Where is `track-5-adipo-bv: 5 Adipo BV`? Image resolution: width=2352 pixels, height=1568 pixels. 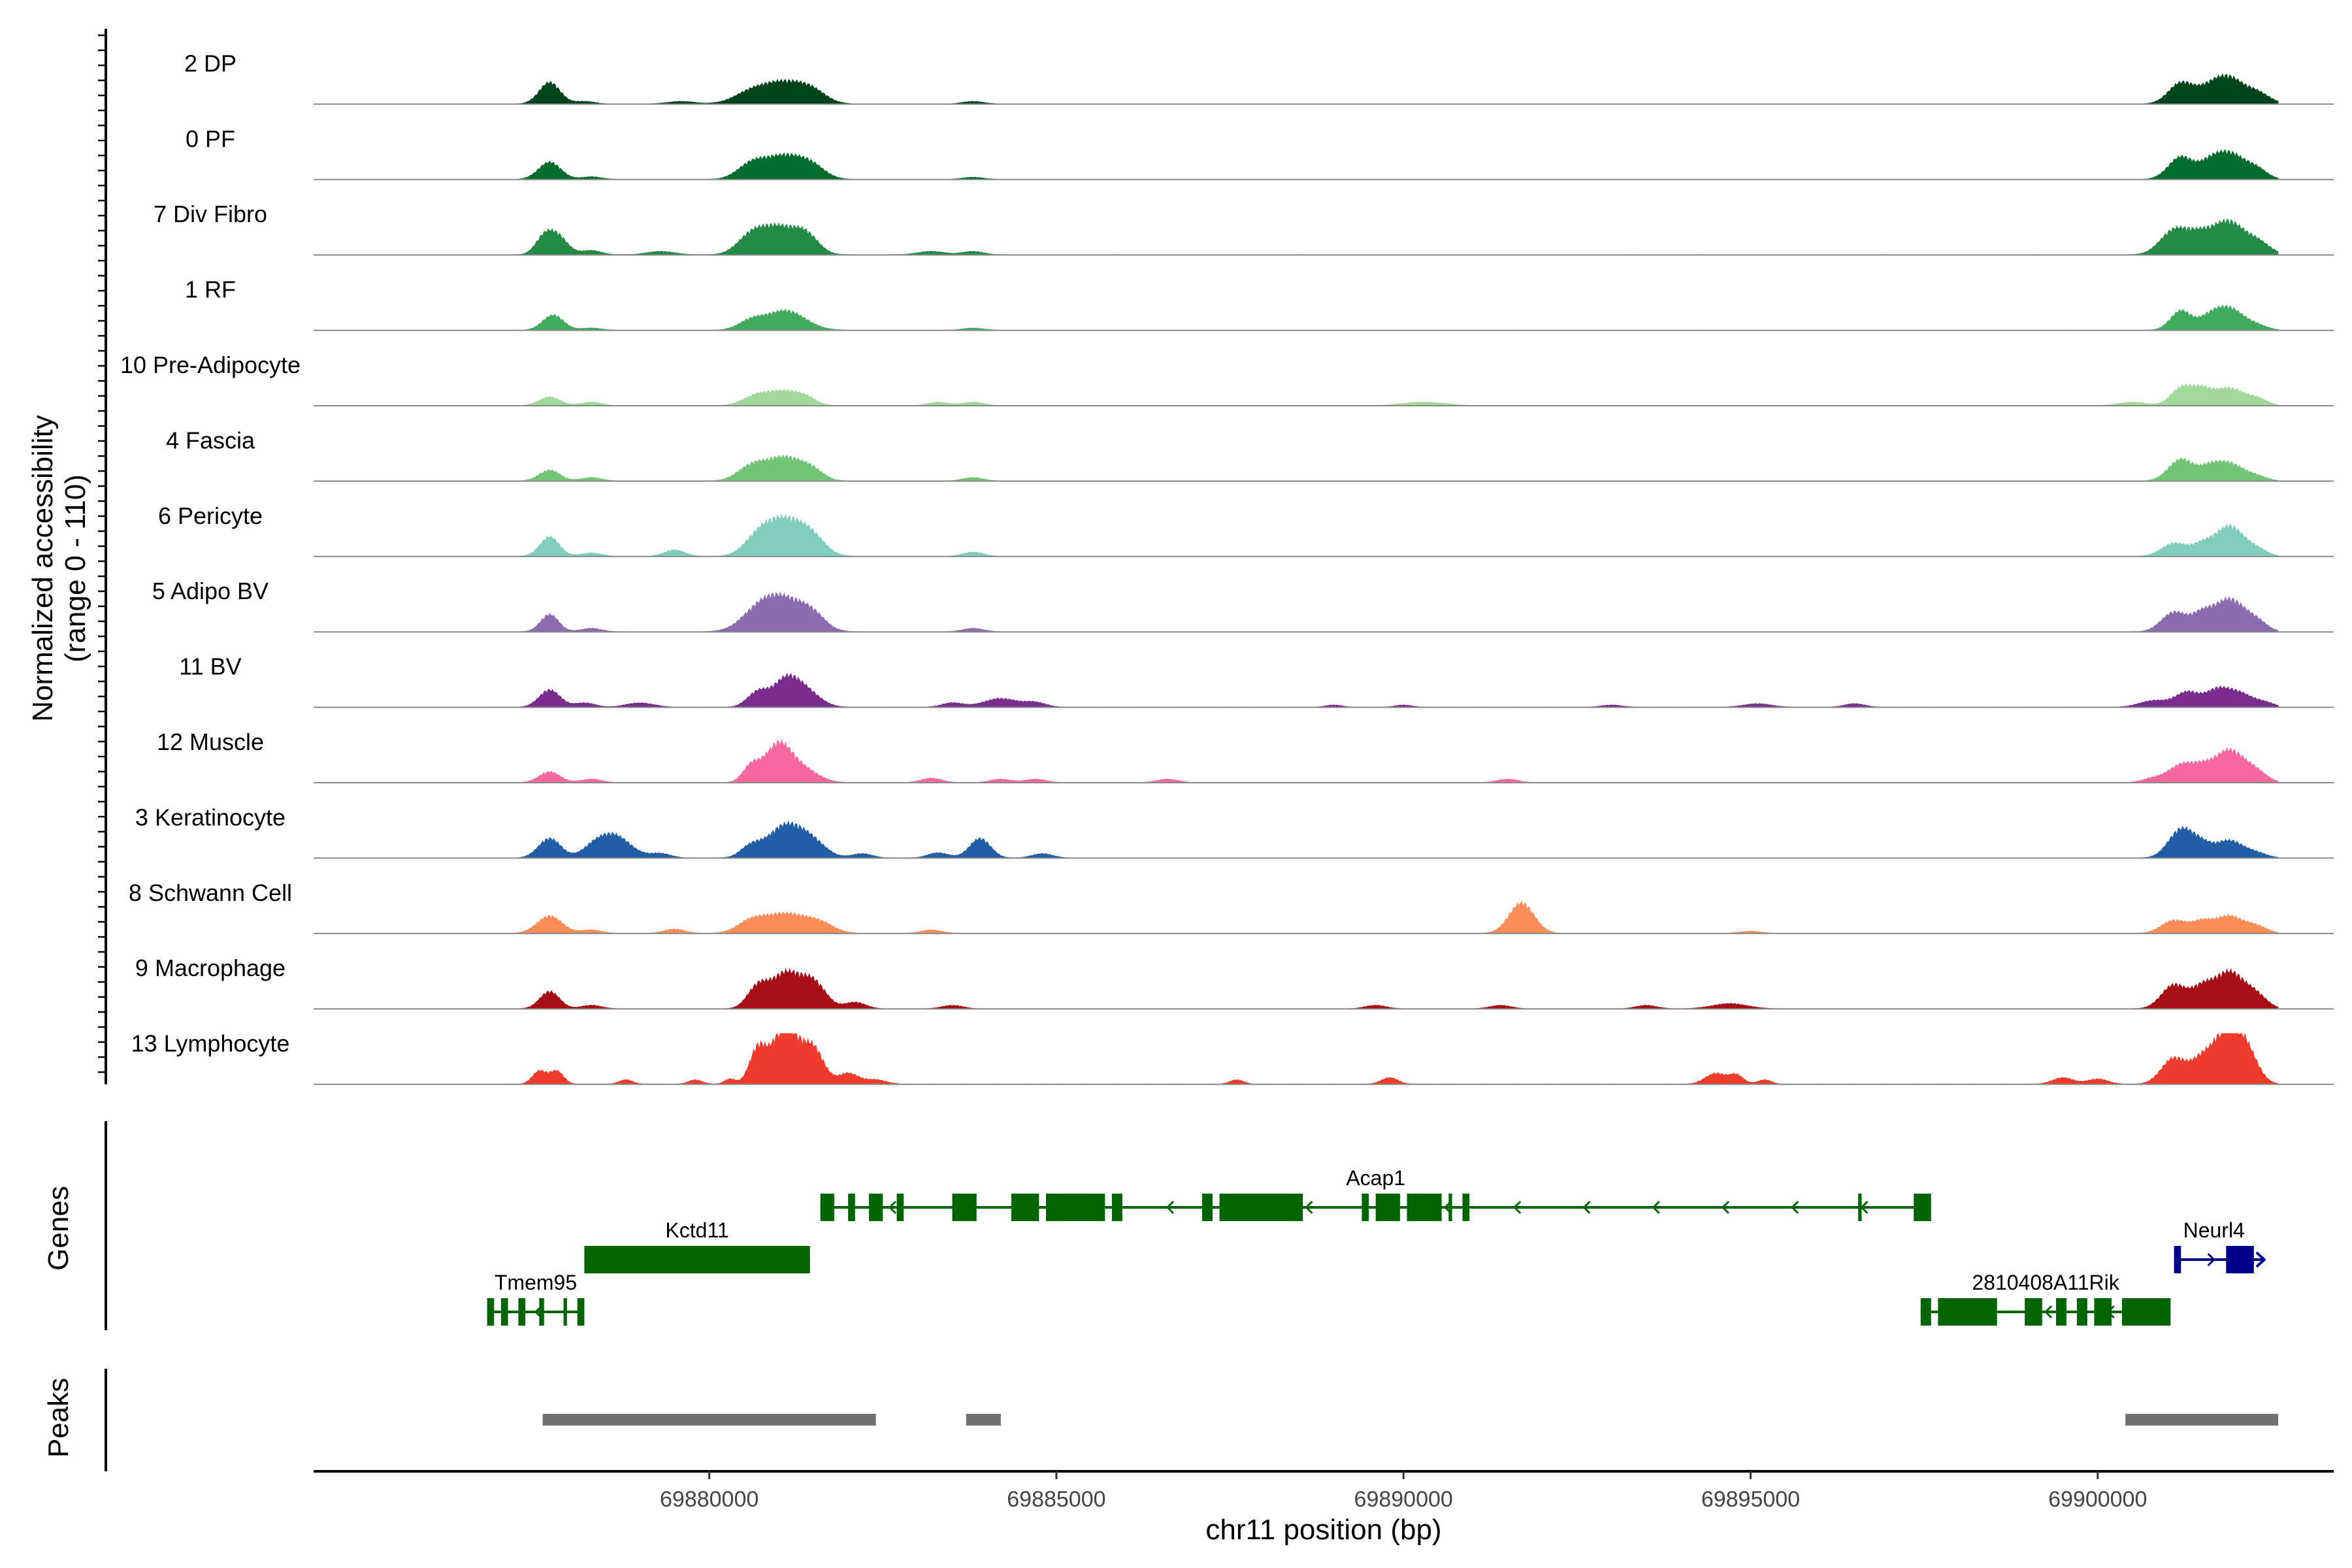
track-5-adipo-bv: 5 Adipo BV is located at coordinates (1243, 605).